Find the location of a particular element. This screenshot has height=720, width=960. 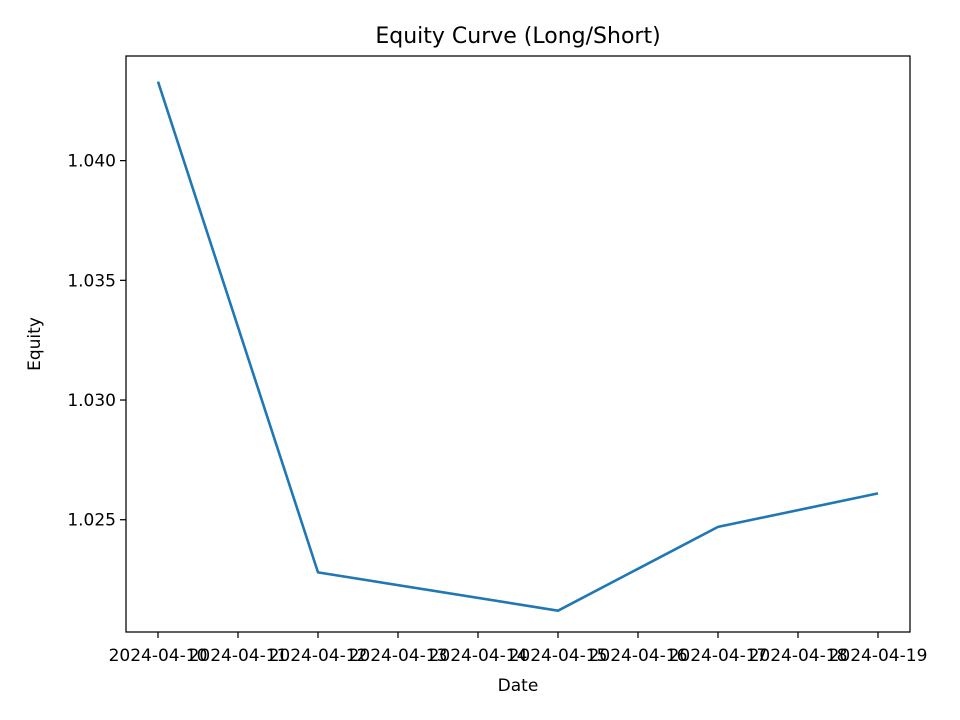

y-tick-label: 1.035 is located at coordinates (91, 281).